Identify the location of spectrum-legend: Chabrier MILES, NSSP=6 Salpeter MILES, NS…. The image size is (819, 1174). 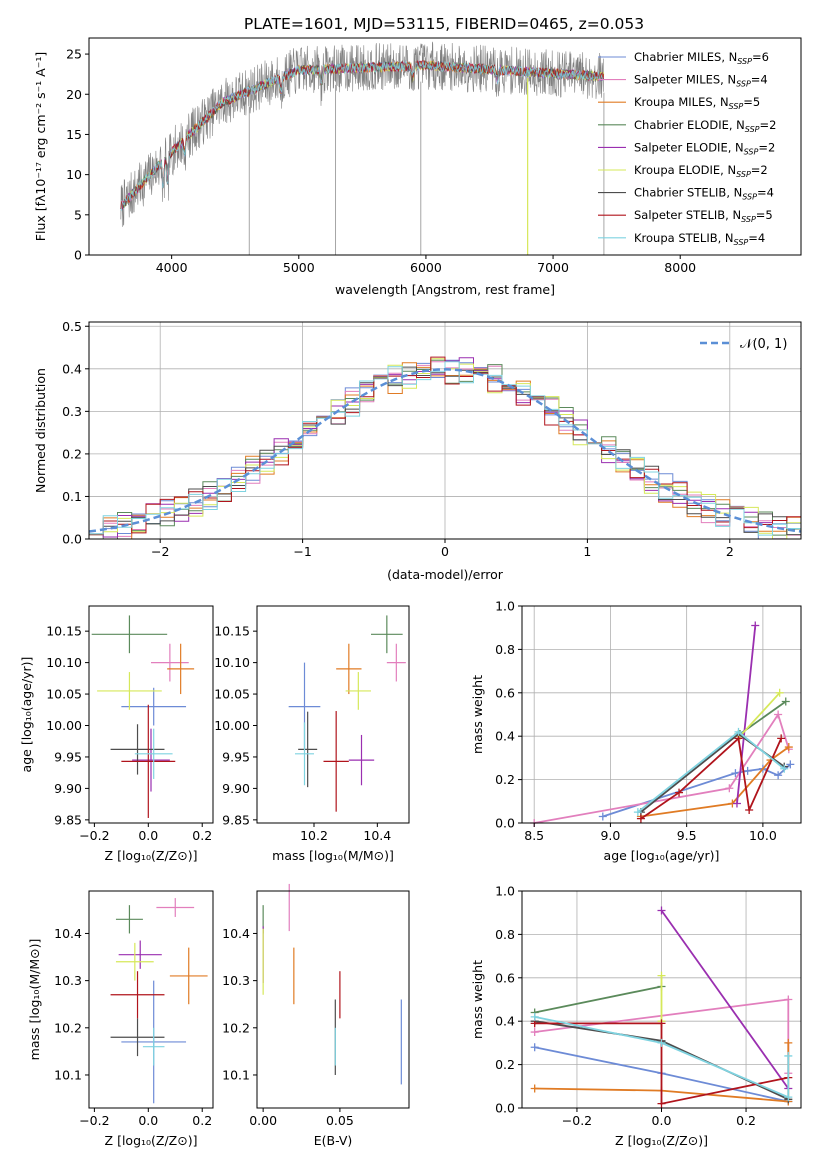
(687, 148).